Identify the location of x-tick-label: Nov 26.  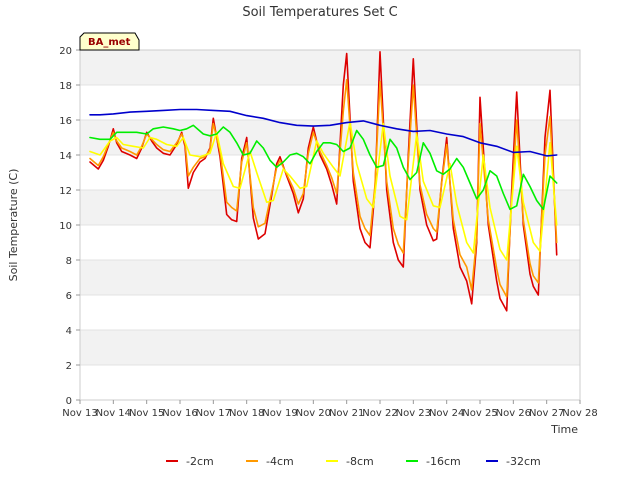
(513, 413).